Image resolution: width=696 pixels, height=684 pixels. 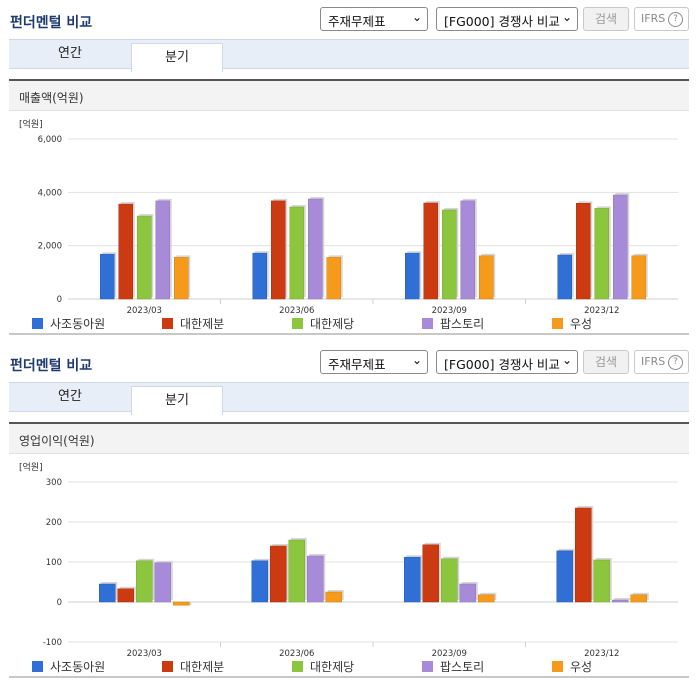 I want to click on legend-label: 대한제분, so click(x=202, y=324).